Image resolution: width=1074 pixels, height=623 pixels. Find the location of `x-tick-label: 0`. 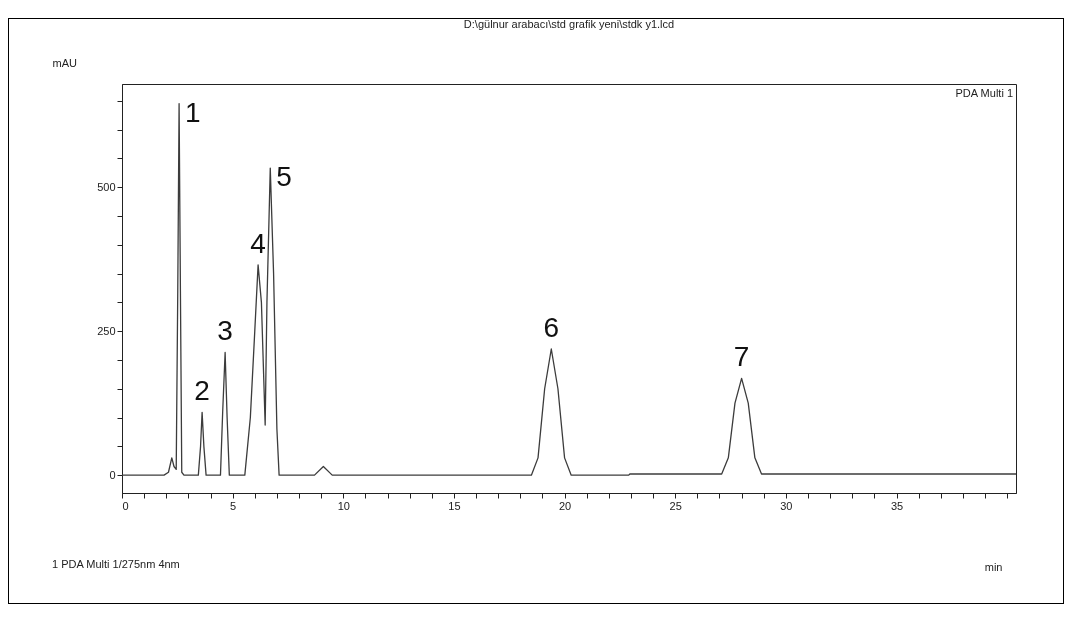

x-tick-label: 0 is located at coordinates (125, 505).